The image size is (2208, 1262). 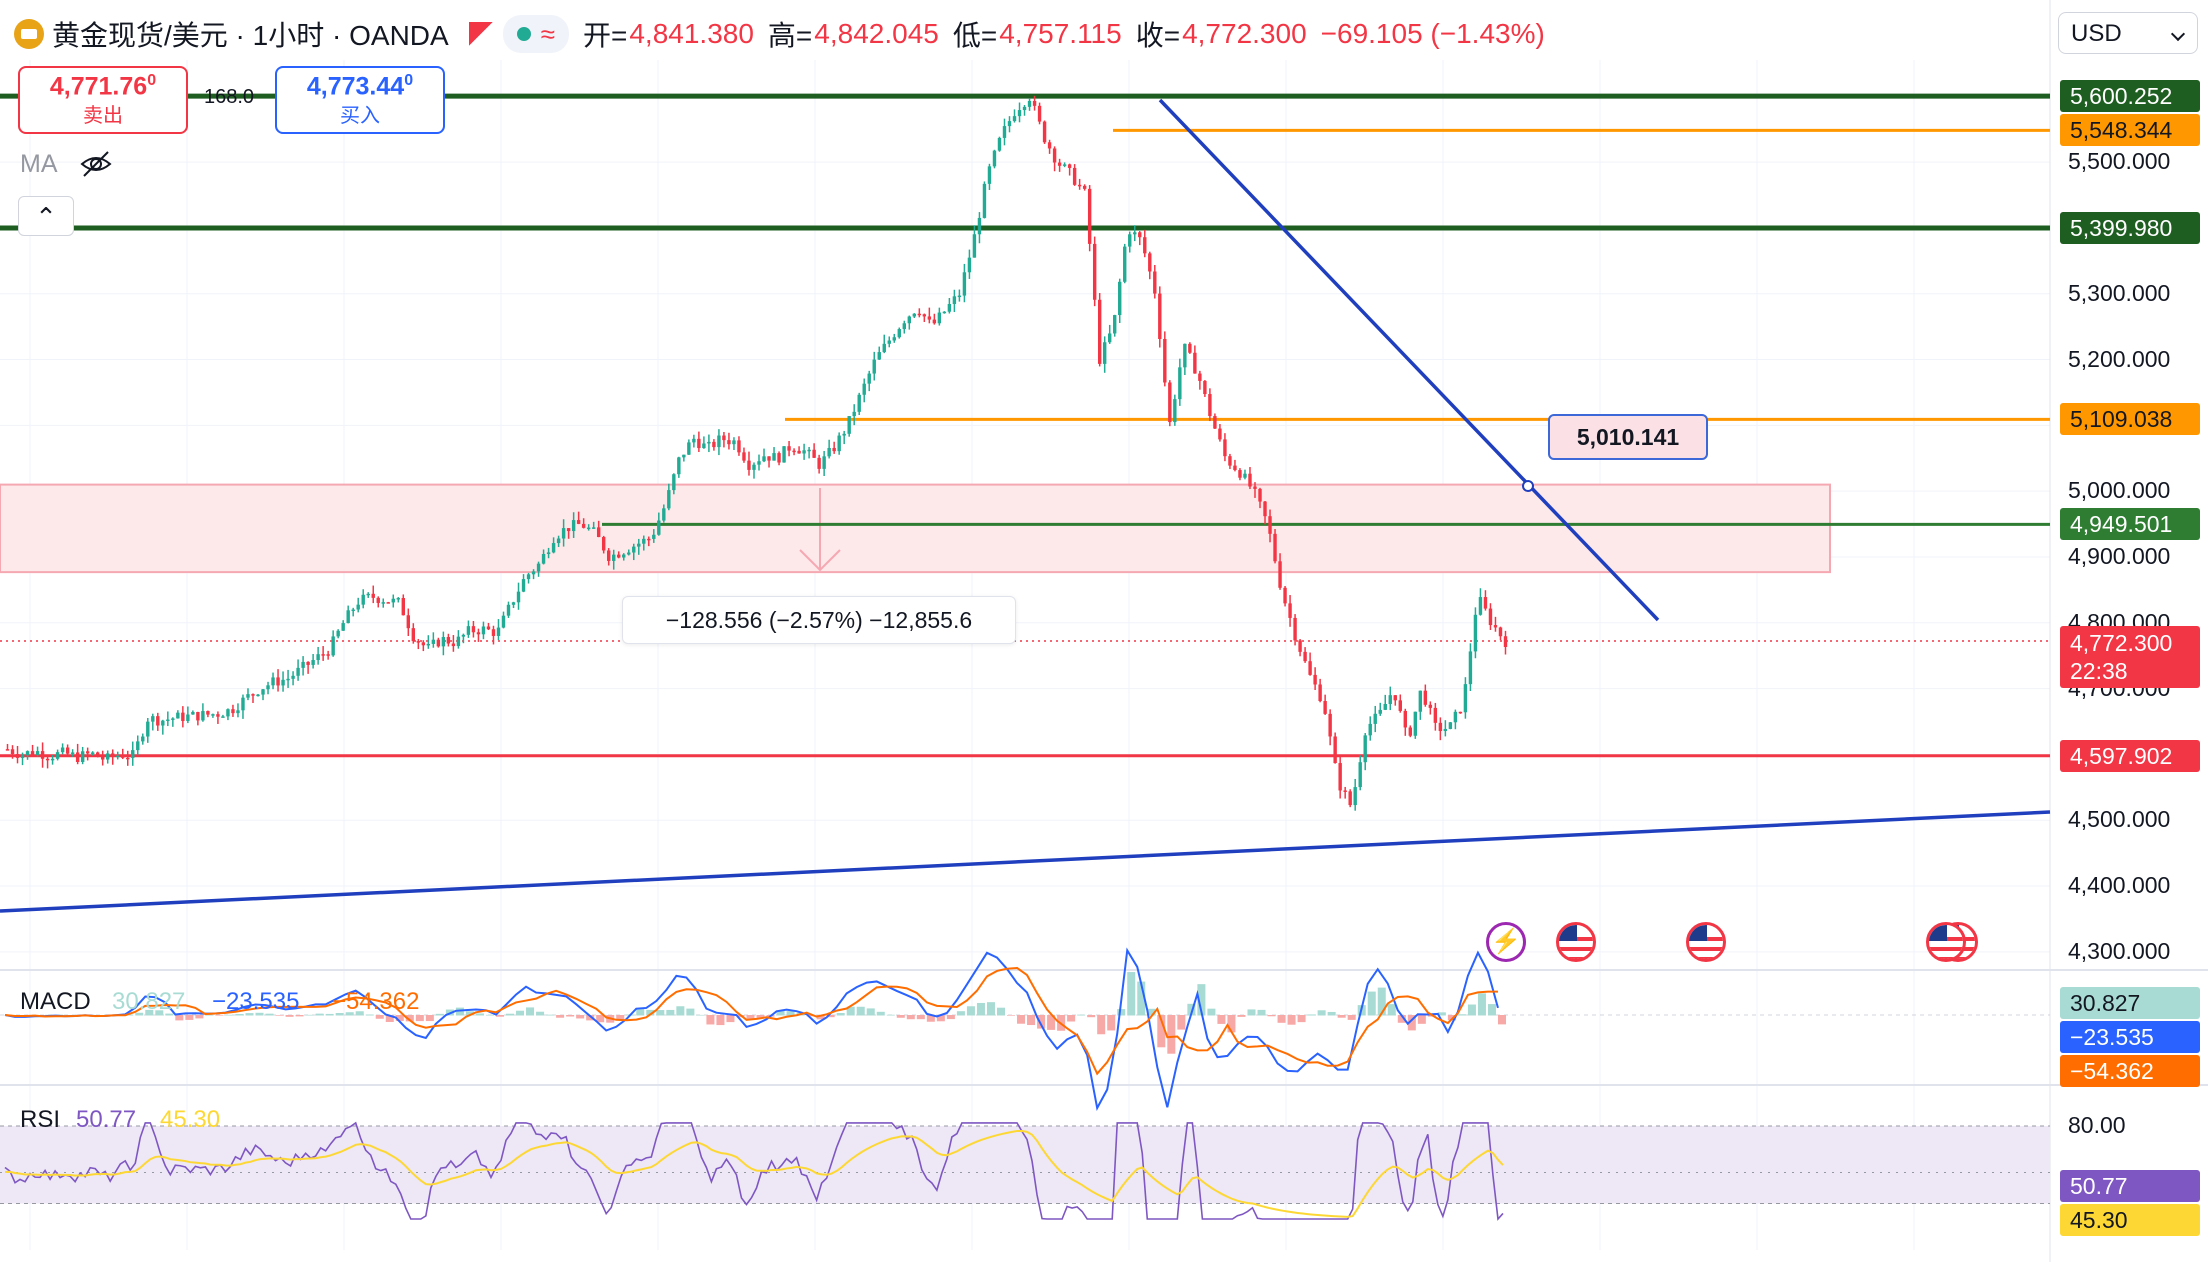 I want to click on ma-indicator-label: MA, so click(x=39, y=164).